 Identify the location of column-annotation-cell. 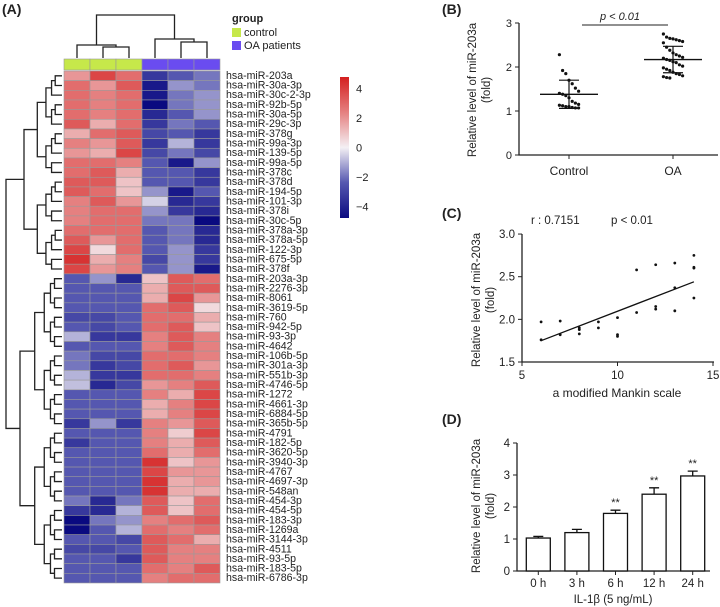
(181, 64).